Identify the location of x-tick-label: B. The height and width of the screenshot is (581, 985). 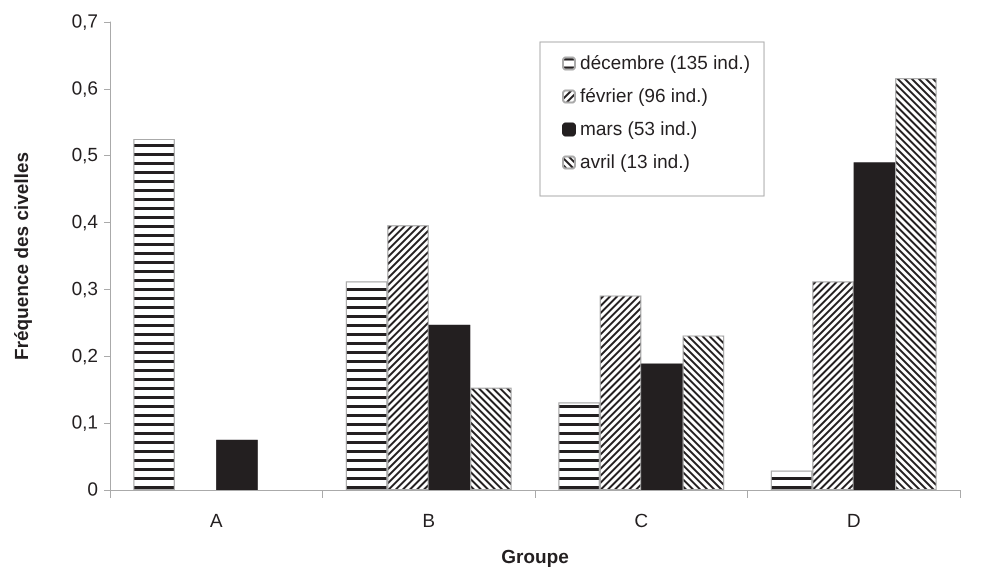
(429, 521).